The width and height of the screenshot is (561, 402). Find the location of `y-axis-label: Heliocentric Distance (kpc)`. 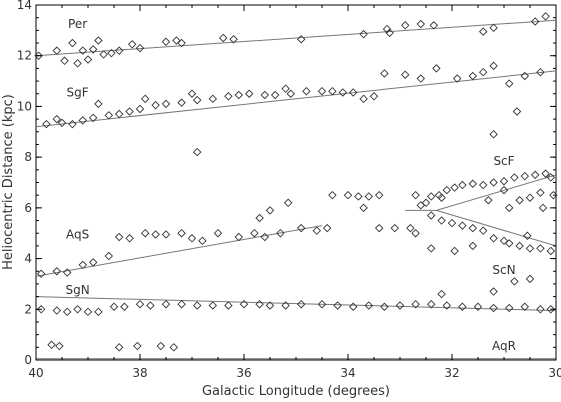

y-axis-label: Heliocentric Distance (kpc) is located at coordinates (8, 182).